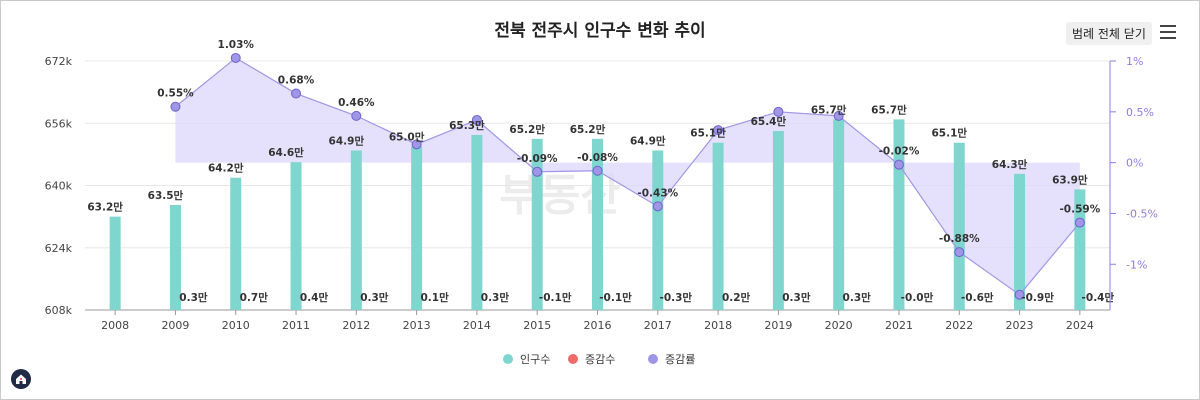 This screenshot has height=400, width=1200. I want to click on legend-toggle-button: 범례 전체 닫기, so click(1109, 33).